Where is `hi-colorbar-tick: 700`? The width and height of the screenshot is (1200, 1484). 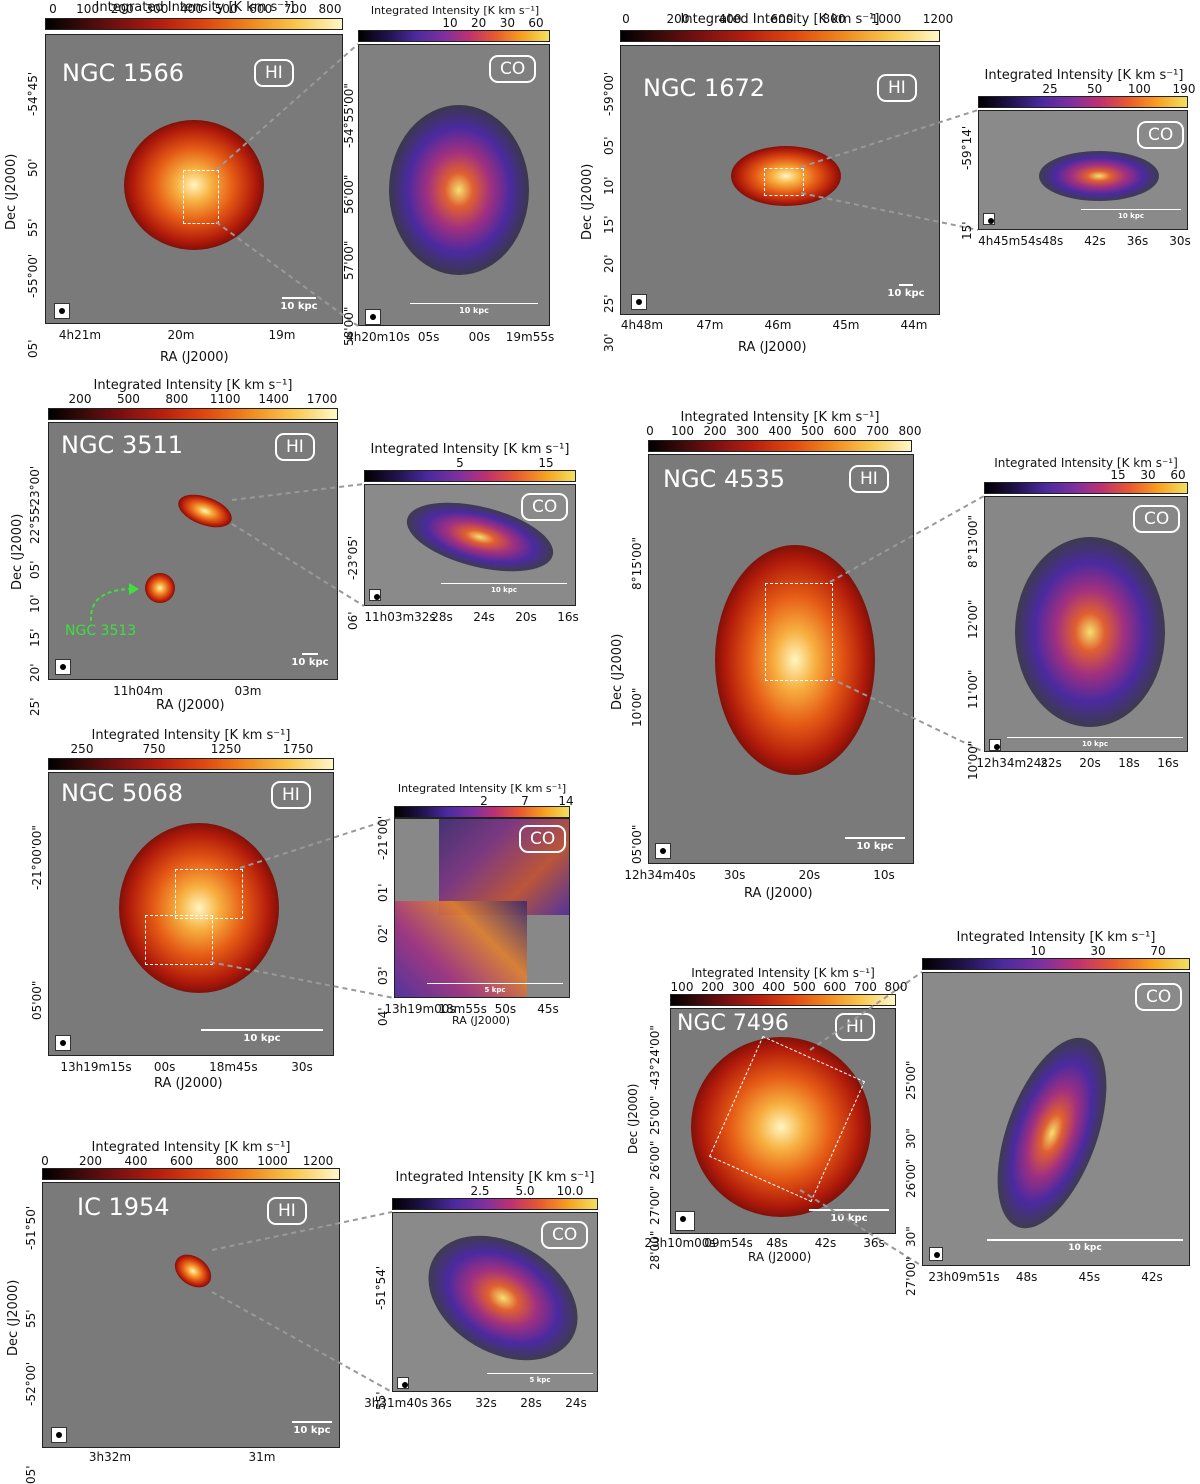
hi-colorbar-tick: 700 is located at coordinates (877, 431).